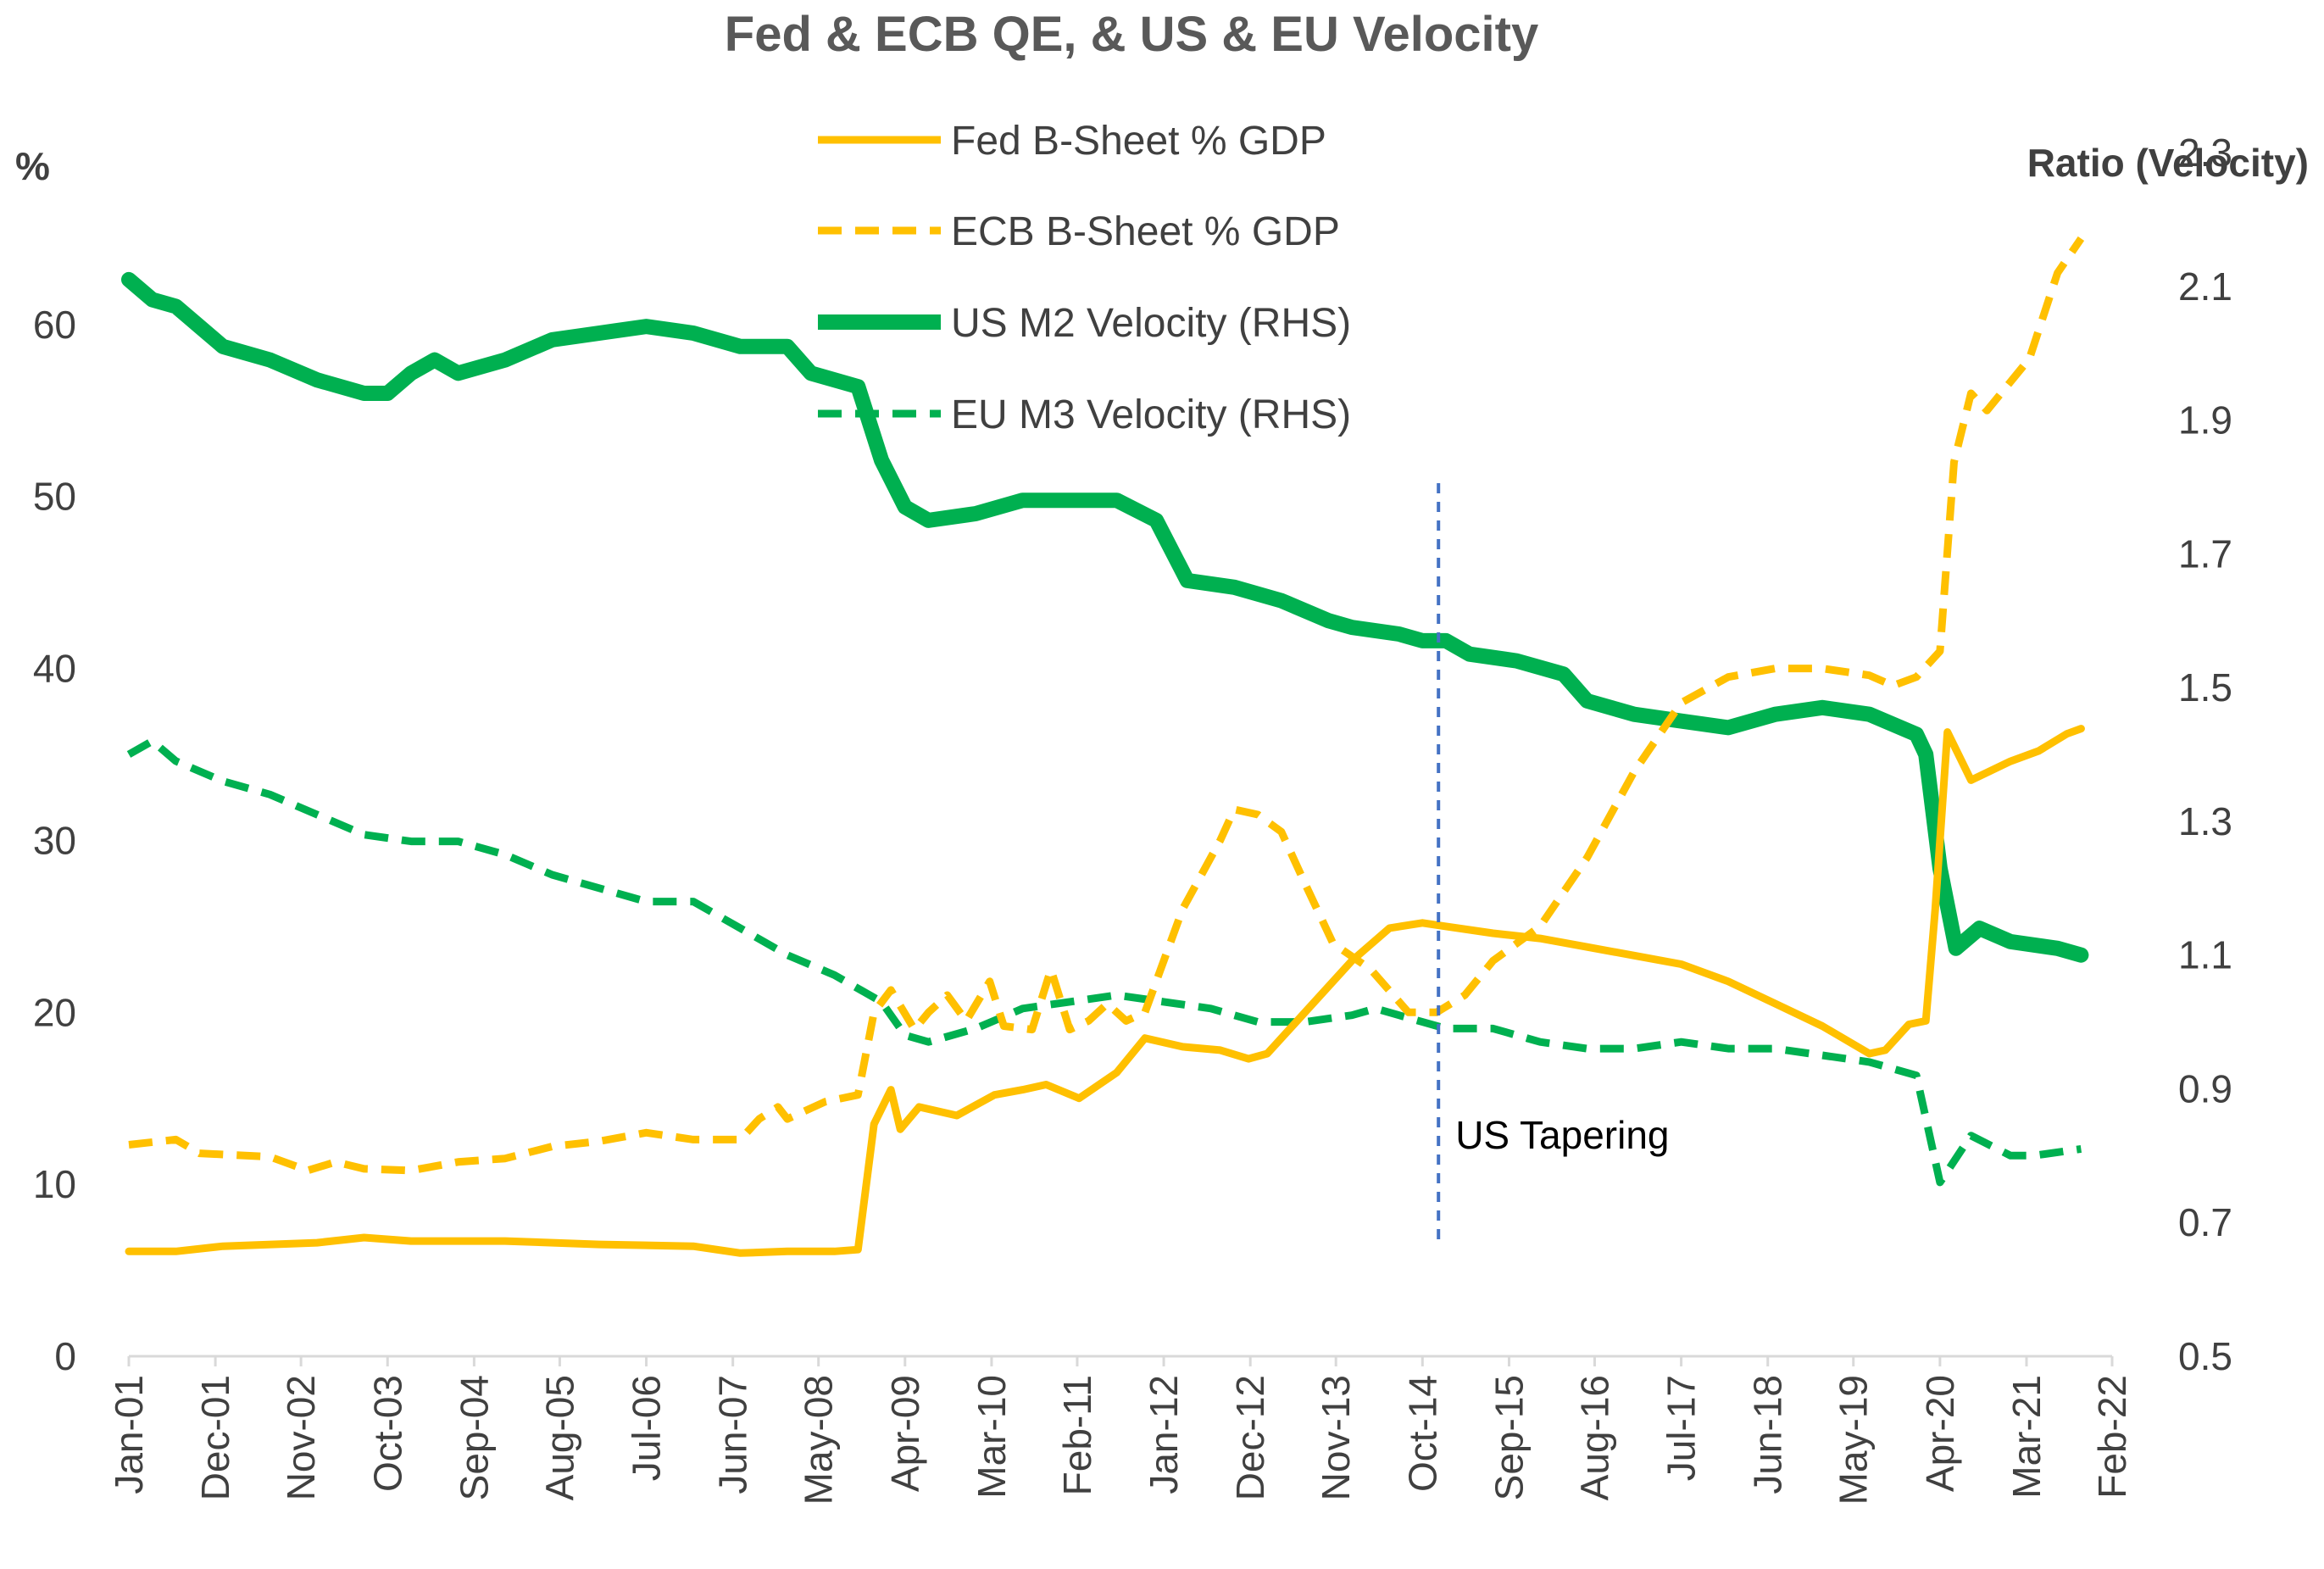 The width and height of the screenshot is (2324, 1569). I want to click on y-tick-left-label: 50, so click(54, 497).